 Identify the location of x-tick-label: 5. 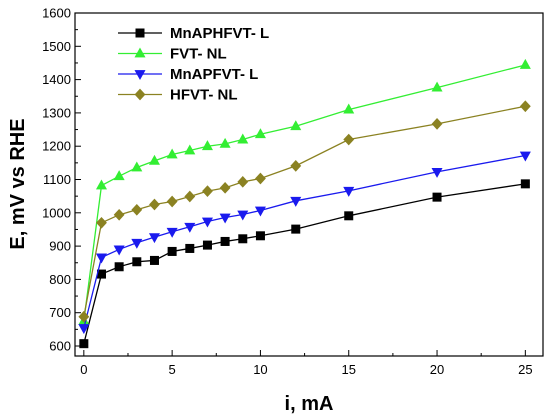
(172, 369).